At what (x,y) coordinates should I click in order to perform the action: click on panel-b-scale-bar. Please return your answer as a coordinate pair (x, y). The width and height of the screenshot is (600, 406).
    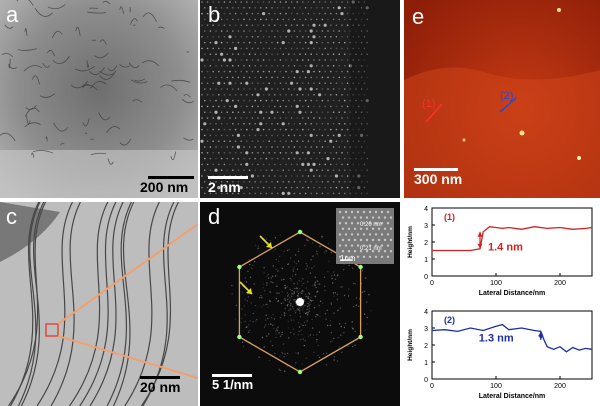
    Looking at the image, I should click on (228, 177).